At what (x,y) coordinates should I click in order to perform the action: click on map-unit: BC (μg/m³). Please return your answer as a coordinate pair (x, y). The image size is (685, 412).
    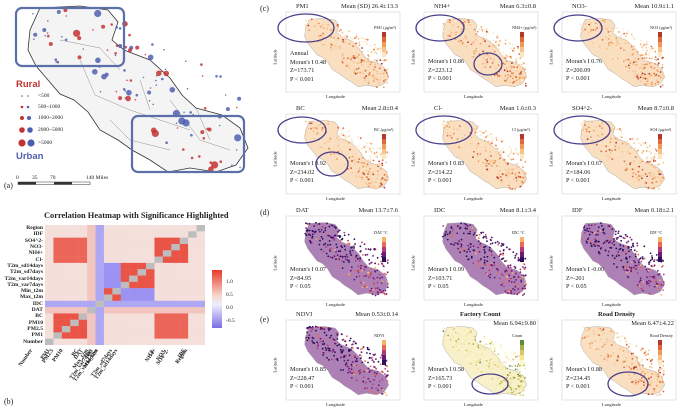
    Looking at the image, I should click on (384, 129).